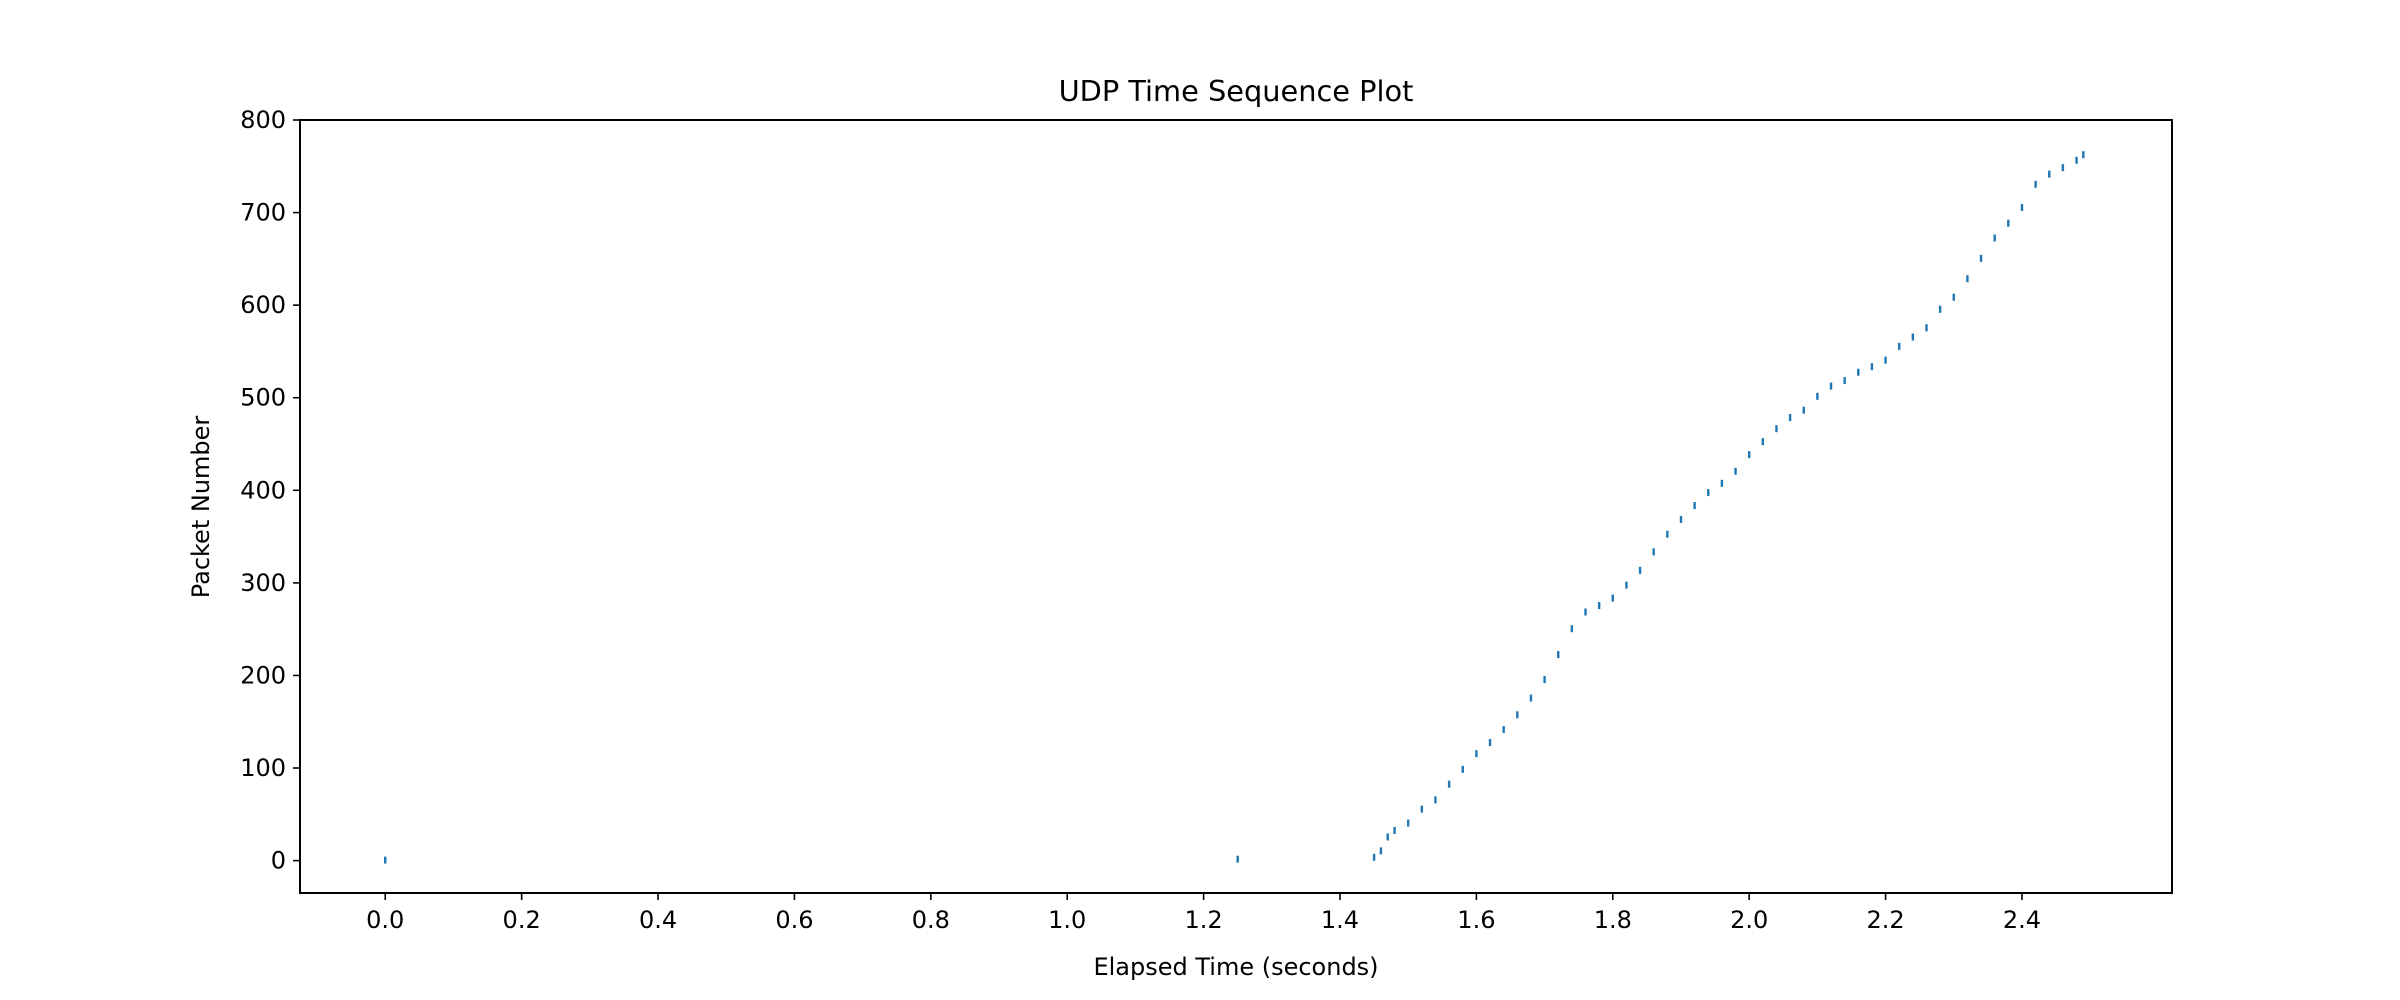  I want to click on y-axis-ticks: 0 100 200 300 400 500 600 700 800, so click(270, 490).